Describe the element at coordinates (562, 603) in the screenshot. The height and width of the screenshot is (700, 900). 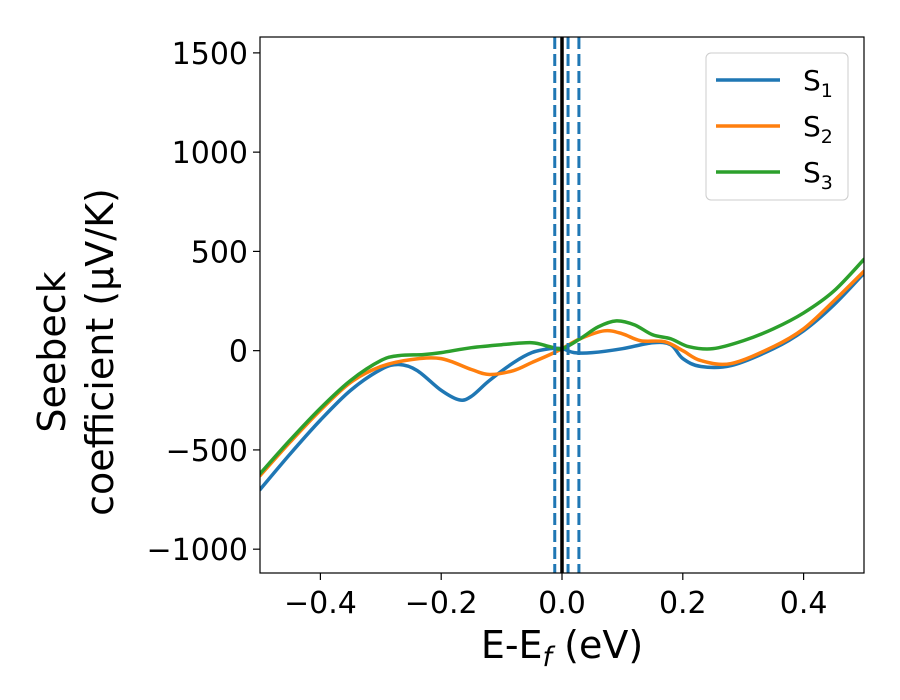
I see `x-tick-label: 0.0` at that location.